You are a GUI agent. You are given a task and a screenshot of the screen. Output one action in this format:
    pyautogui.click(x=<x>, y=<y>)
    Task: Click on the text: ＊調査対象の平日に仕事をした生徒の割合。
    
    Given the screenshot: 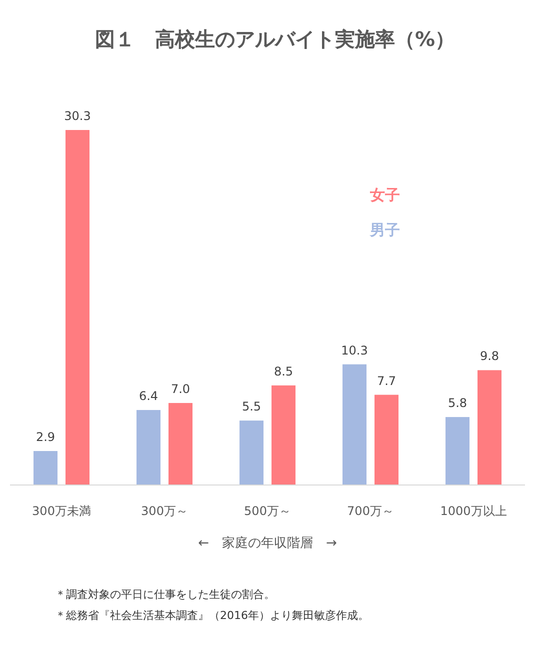 What is the action you would take?
    pyautogui.click(x=165, y=594)
    